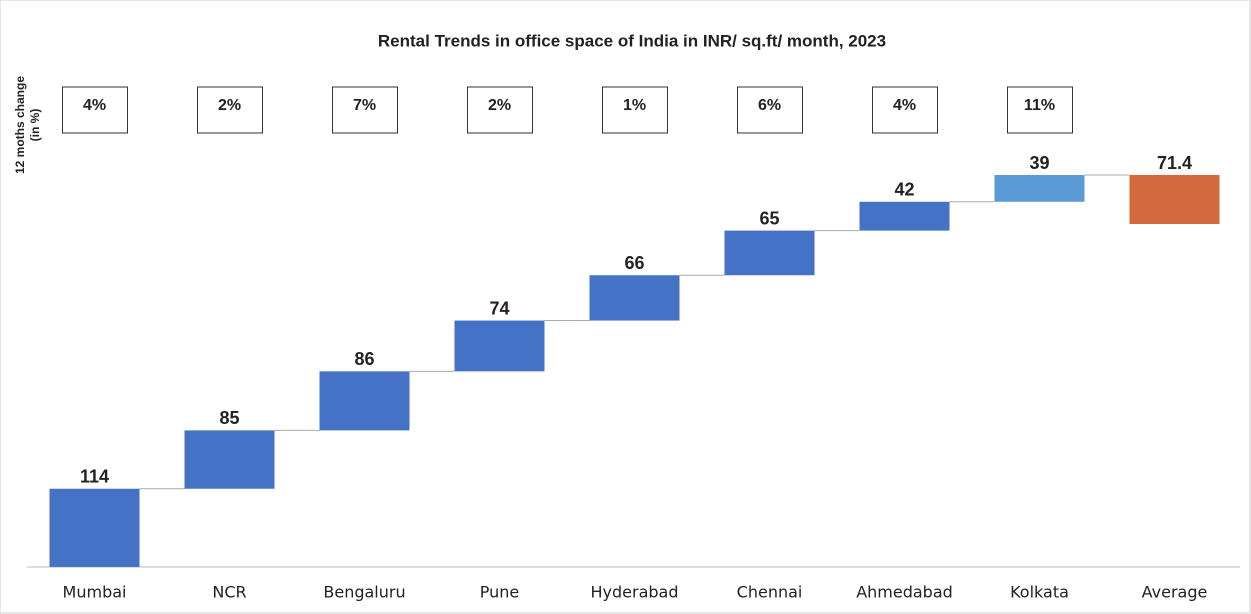  Describe the element at coordinates (769, 218) in the screenshot. I see `value-label: 65` at that location.